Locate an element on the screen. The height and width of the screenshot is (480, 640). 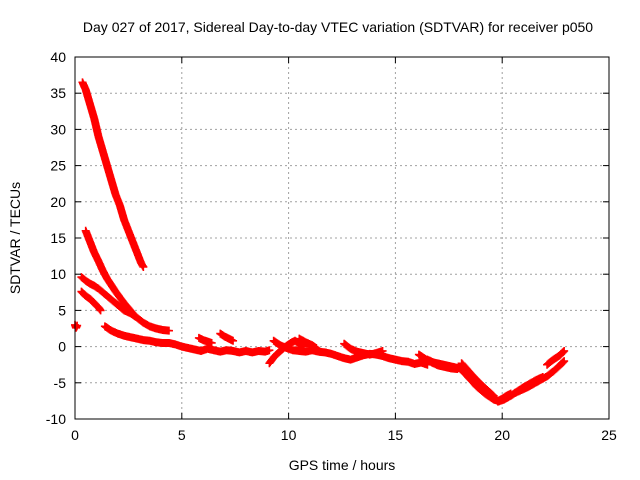
y-tick-label: -10 is located at coordinates (56, 419).